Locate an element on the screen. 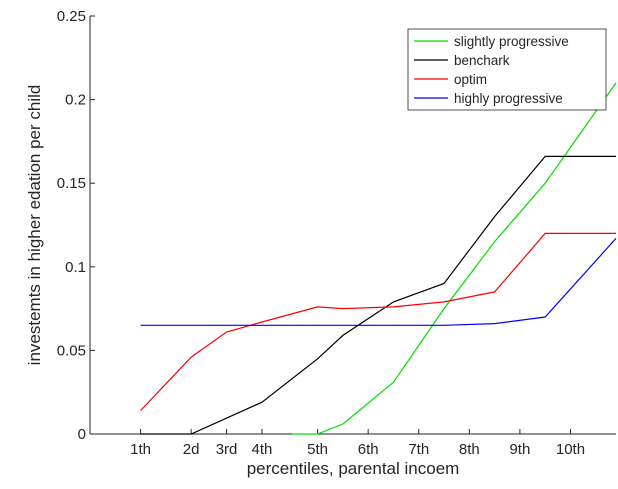 Image resolution: width=618 pixels, height=489 pixels. legend-label: slightly progressive is located at coordinates (511, 41).